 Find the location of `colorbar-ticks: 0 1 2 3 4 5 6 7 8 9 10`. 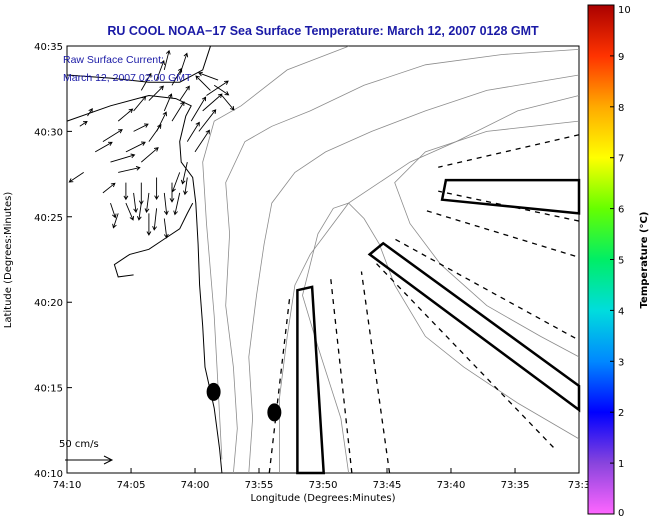

colorbar-ticks: 0 1 2 3 4 5 6 7 8 9 10 is located at coordinates (620, 261).